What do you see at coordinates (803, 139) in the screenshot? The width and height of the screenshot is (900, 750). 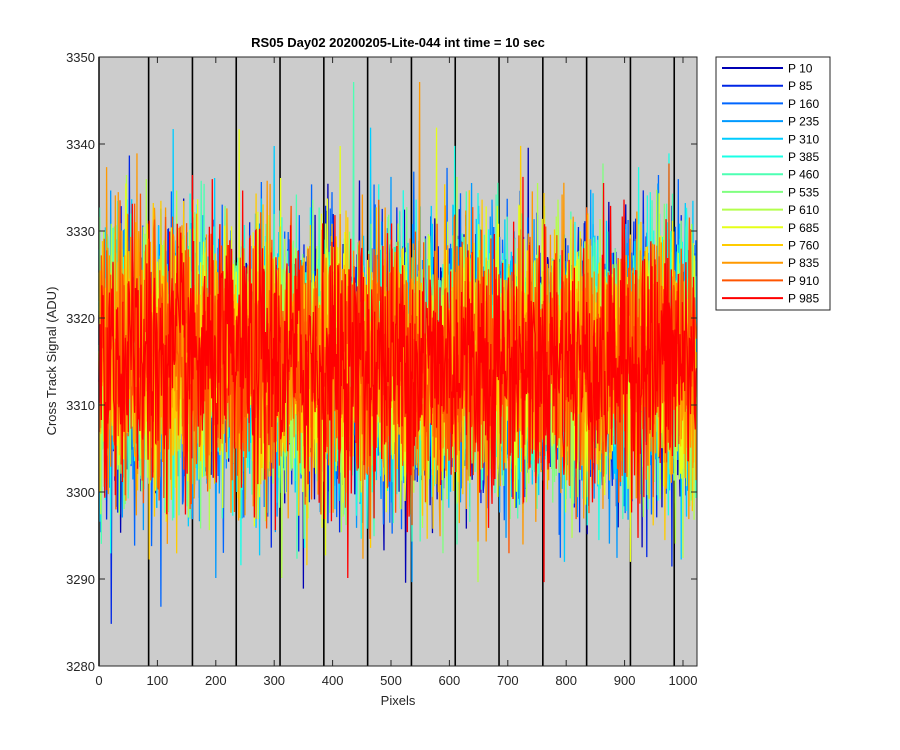 I see `legend-label-4: P 310` at bounding box center [803, 139].